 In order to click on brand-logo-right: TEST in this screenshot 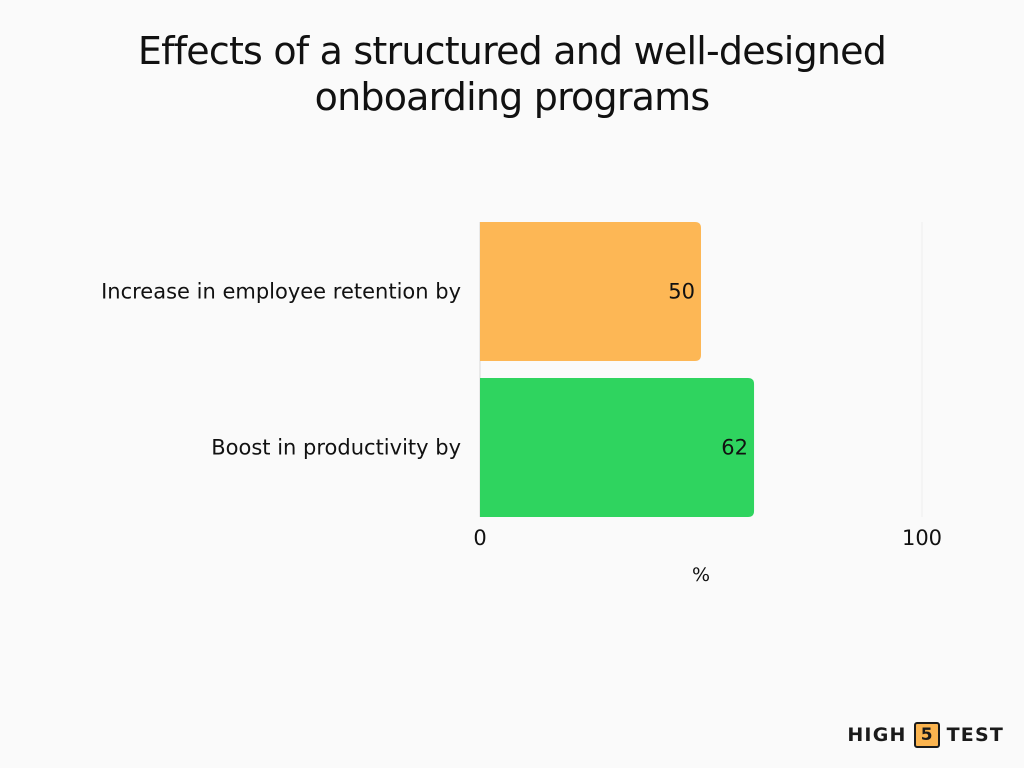, I will do `click(975, 735)`.